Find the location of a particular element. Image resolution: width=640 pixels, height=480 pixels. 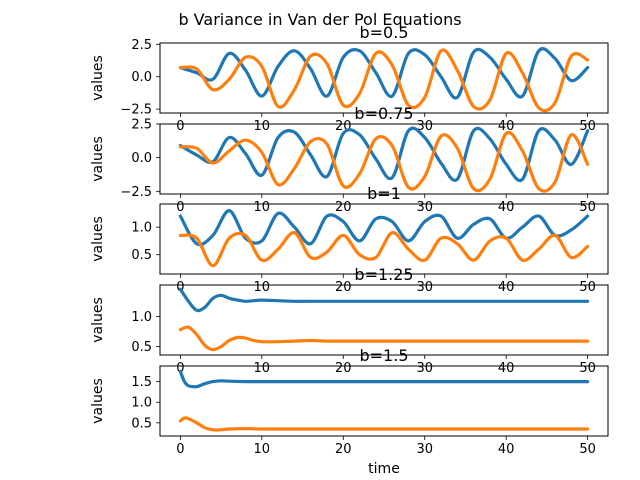

y-tick-label: 1.5 is located at coordinates (141, 382).